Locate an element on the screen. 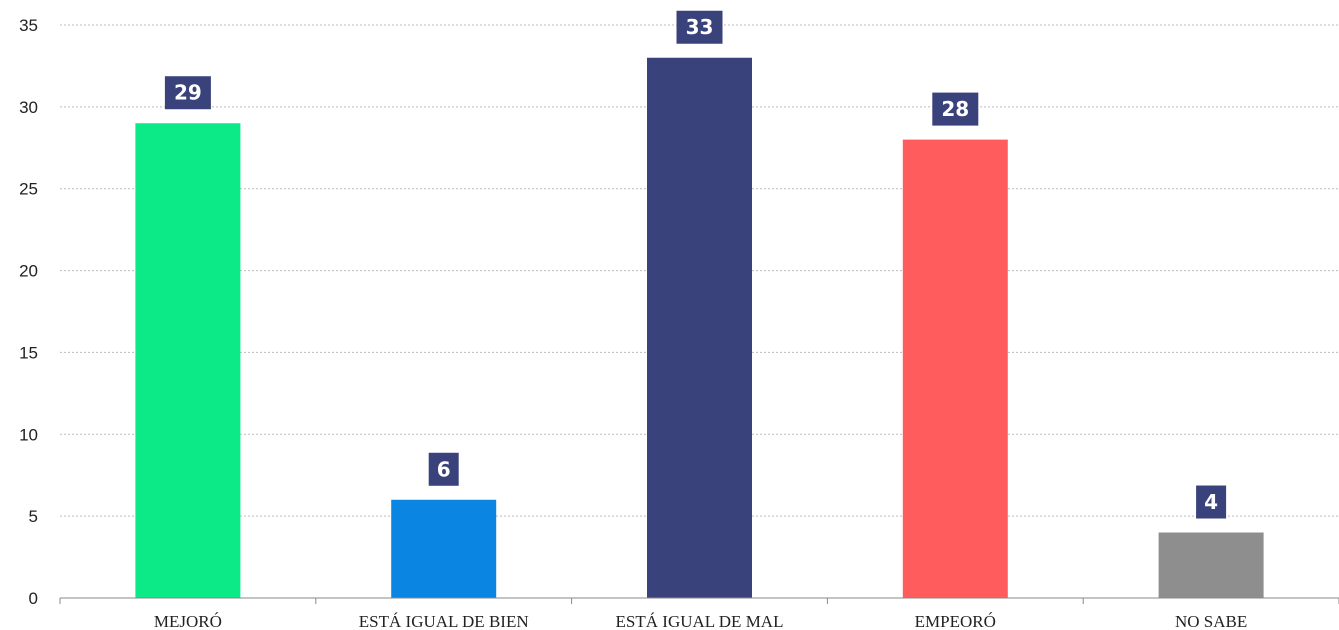 Image resolution: width=1339 pixels, height=630 pixels. y-tick-label: 20 is located at coordinates (28, 271).